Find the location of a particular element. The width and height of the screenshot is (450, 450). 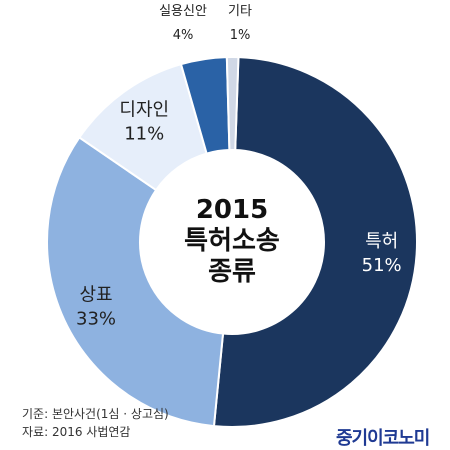

value-label-design: 11% is located at coordinates (144, 133).